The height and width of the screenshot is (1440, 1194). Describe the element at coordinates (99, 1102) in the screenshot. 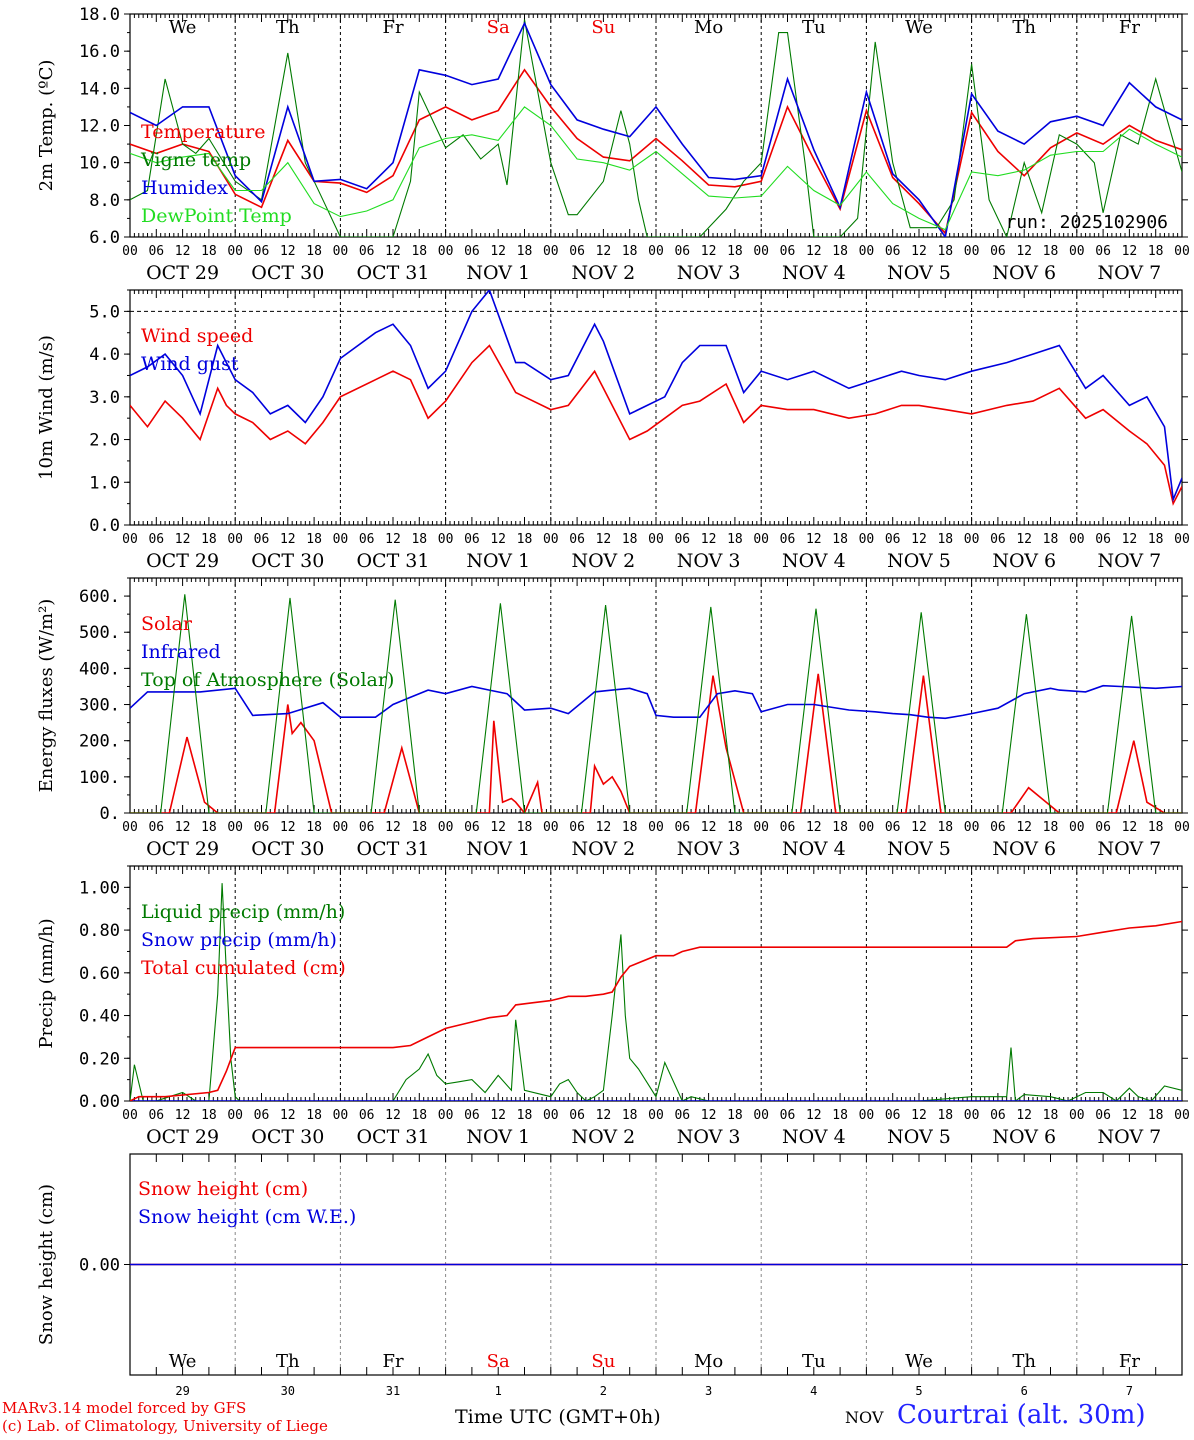

I see `y-tick-label: 0.00` at that location.